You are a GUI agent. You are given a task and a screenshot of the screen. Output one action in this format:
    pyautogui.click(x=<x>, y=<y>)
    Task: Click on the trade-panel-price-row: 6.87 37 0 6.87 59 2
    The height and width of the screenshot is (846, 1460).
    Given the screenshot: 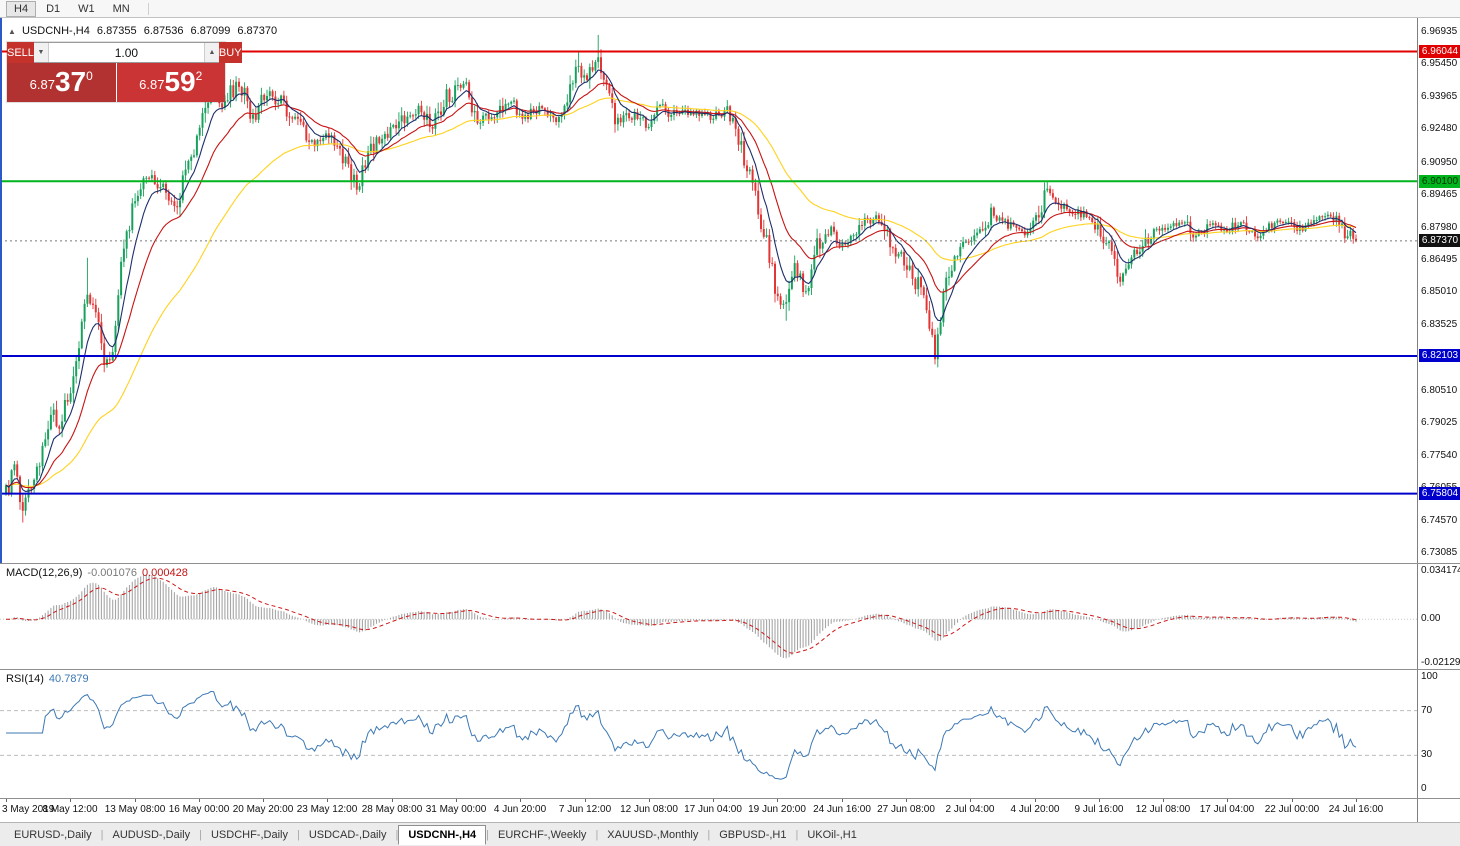 What is the action you would take?
    pyautogui.click(x=116, y=82)
    